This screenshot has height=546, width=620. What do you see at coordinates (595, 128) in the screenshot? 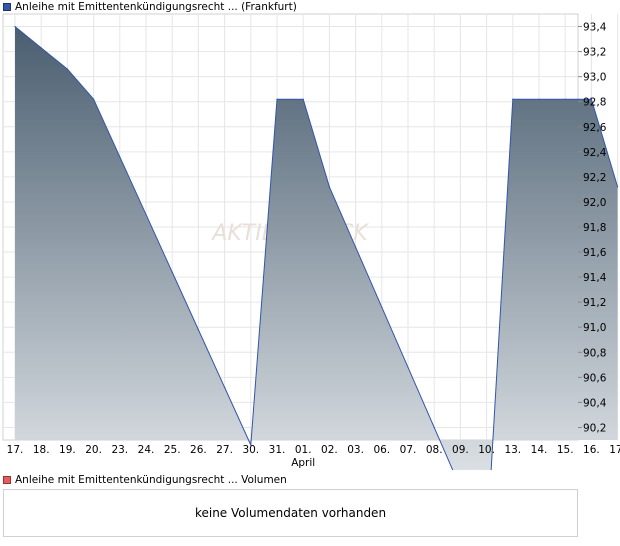
I see `y-tick-label: 92,6` at bounding box center [595, 128].